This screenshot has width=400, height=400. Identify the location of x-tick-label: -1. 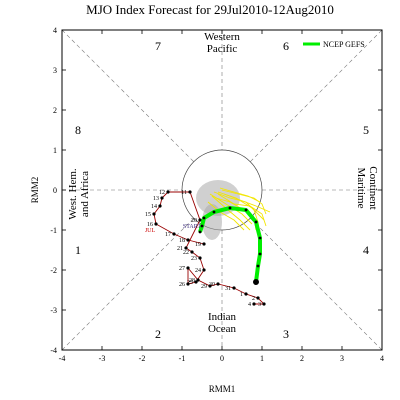
(182, 358).